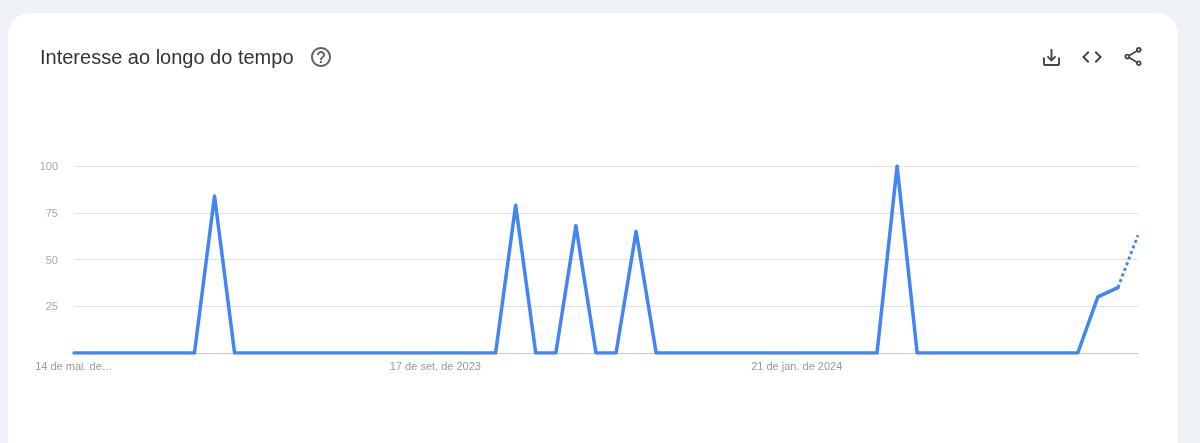 The image size is (1200, 443). I want to click on y-tick-label: 25, so click(51, 306).